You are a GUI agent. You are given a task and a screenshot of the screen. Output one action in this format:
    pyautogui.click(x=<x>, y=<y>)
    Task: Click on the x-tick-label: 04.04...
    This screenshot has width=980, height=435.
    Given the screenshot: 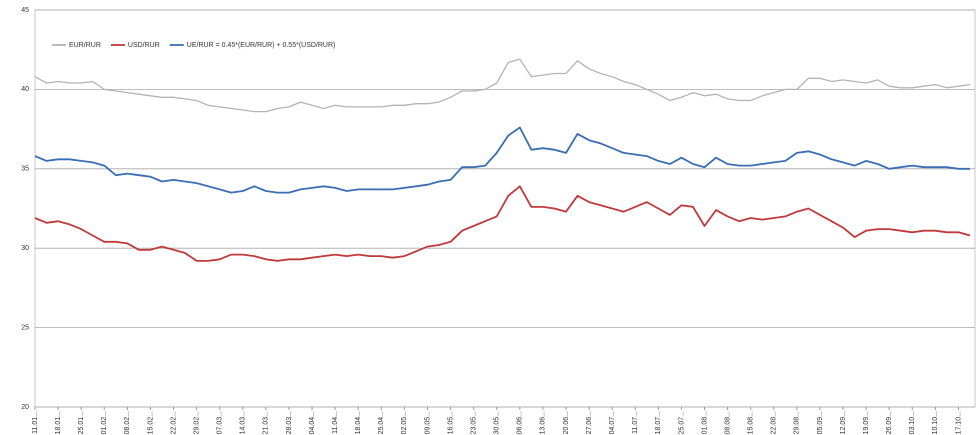 What is the action you would take?
    pyautogui.click(x=312, y=422)
    